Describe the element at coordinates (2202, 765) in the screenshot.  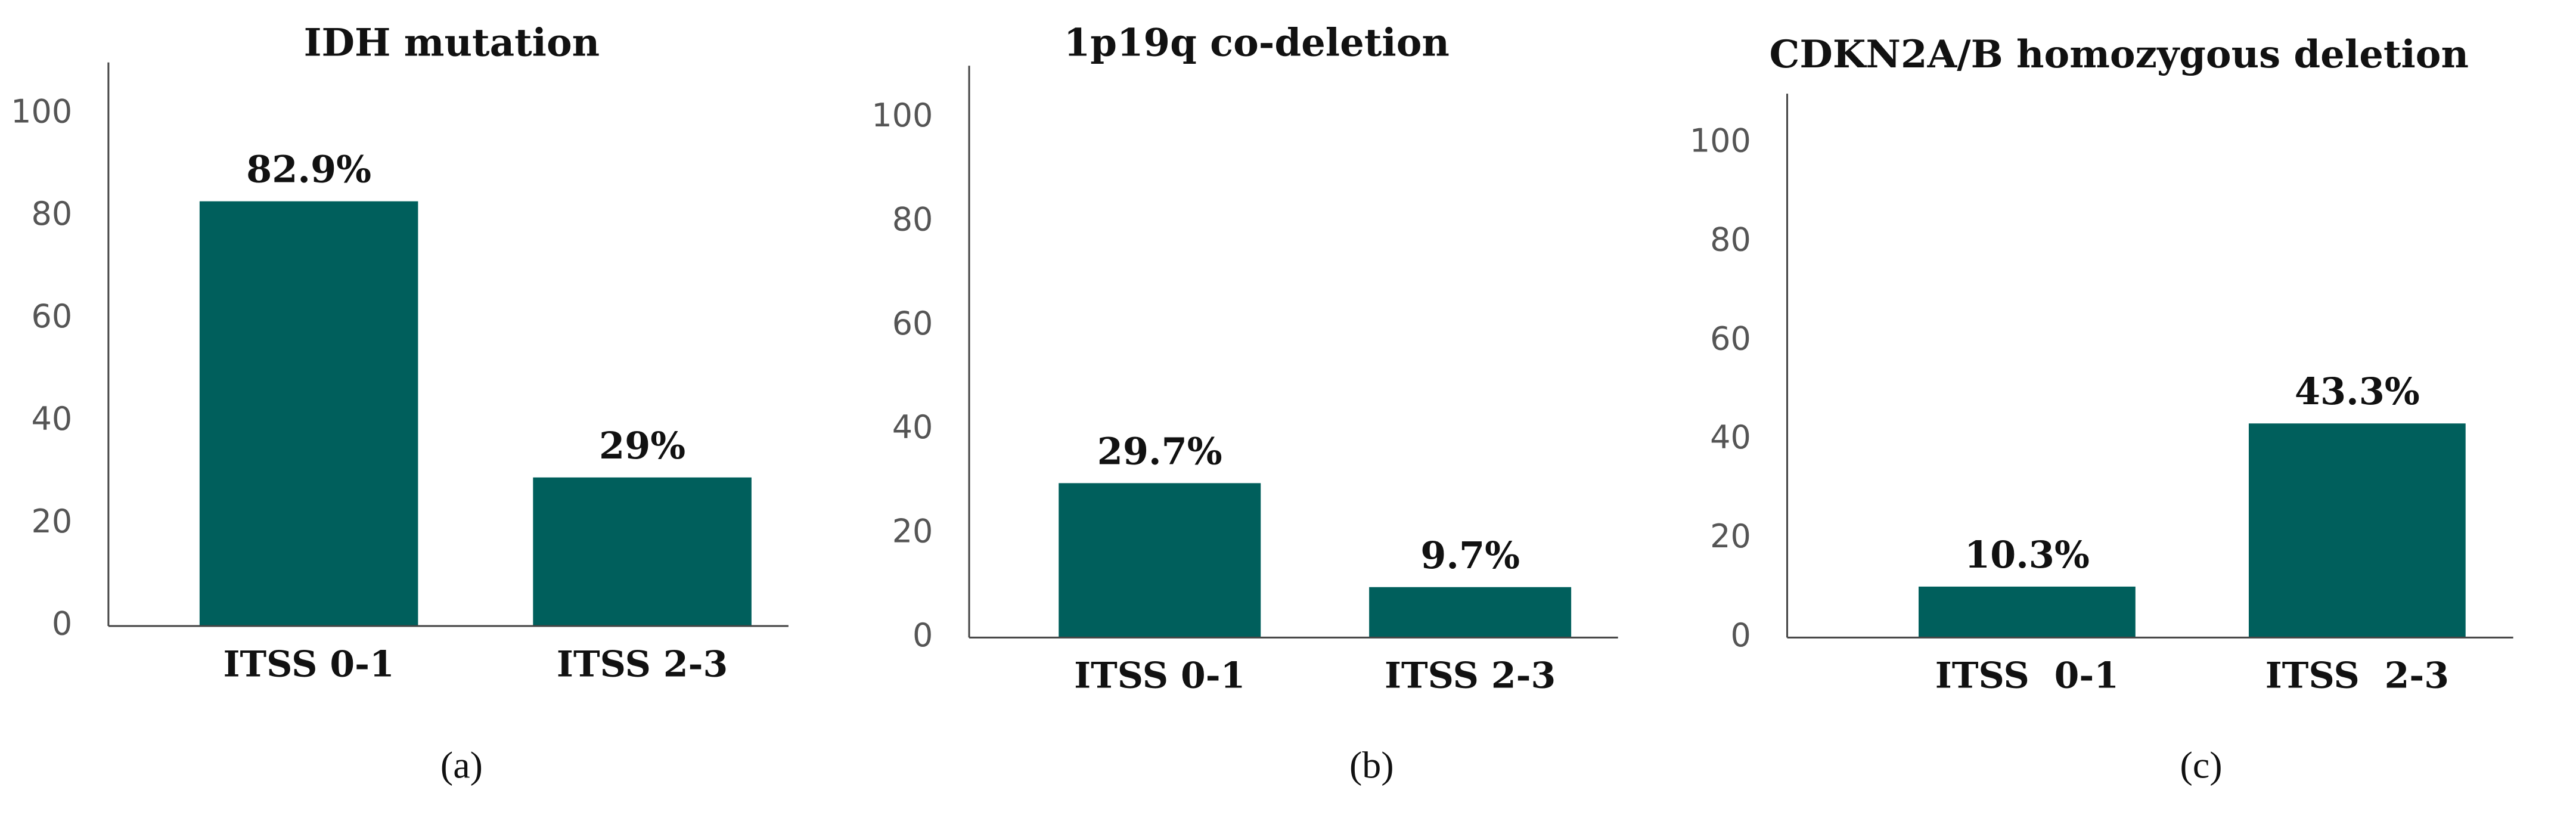
I see `caption: (c)` at that location.